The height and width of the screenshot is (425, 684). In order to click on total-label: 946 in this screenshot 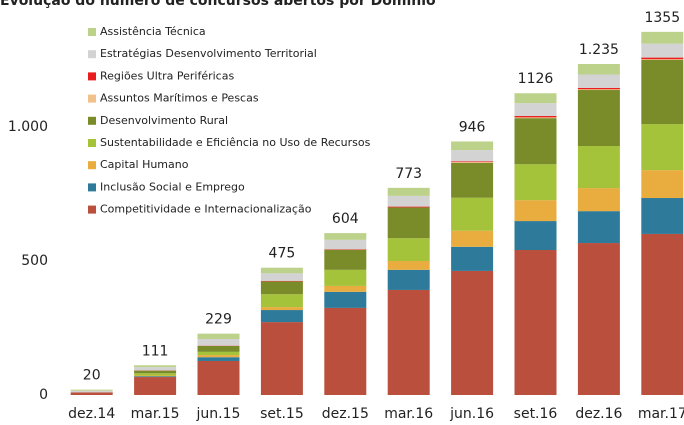, I will do `click(472, 127)`.